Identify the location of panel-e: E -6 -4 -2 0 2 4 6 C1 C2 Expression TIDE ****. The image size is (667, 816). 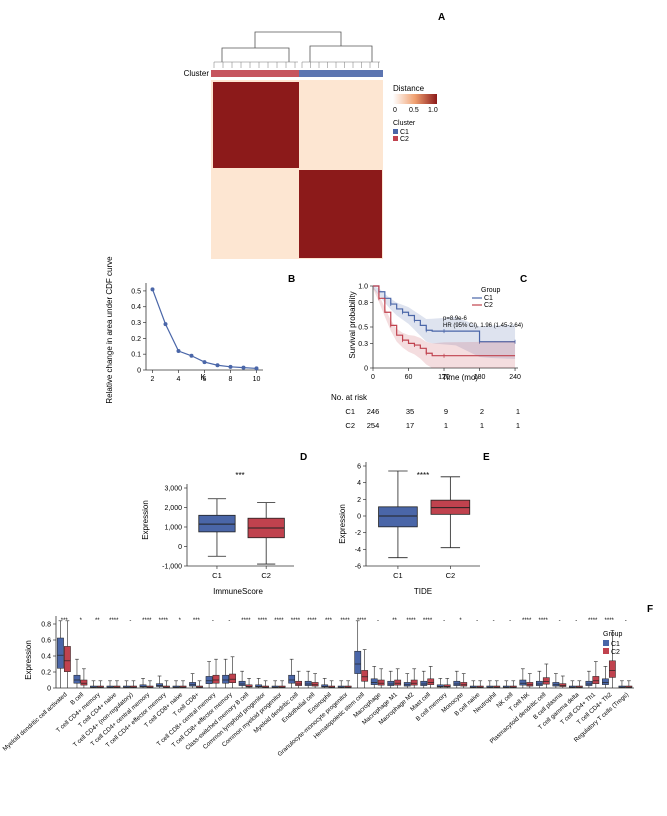
(414, 524).